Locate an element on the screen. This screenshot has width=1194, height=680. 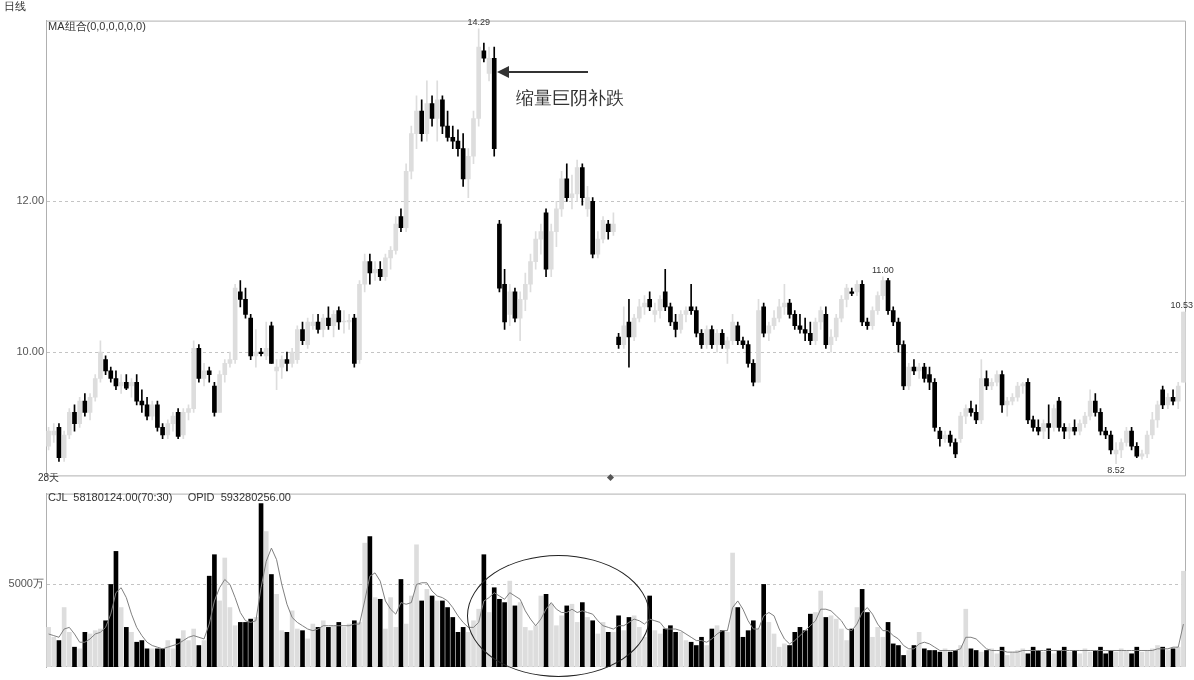
y-tick-label: 10.00 is located at coordinates (30, 351).